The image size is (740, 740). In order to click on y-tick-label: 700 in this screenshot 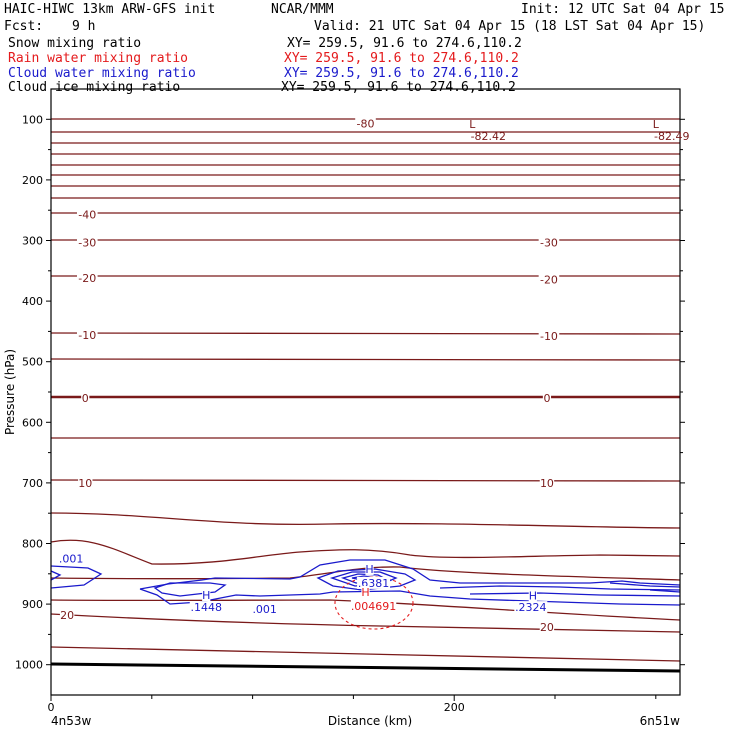, I will do `click(32, 483)`.